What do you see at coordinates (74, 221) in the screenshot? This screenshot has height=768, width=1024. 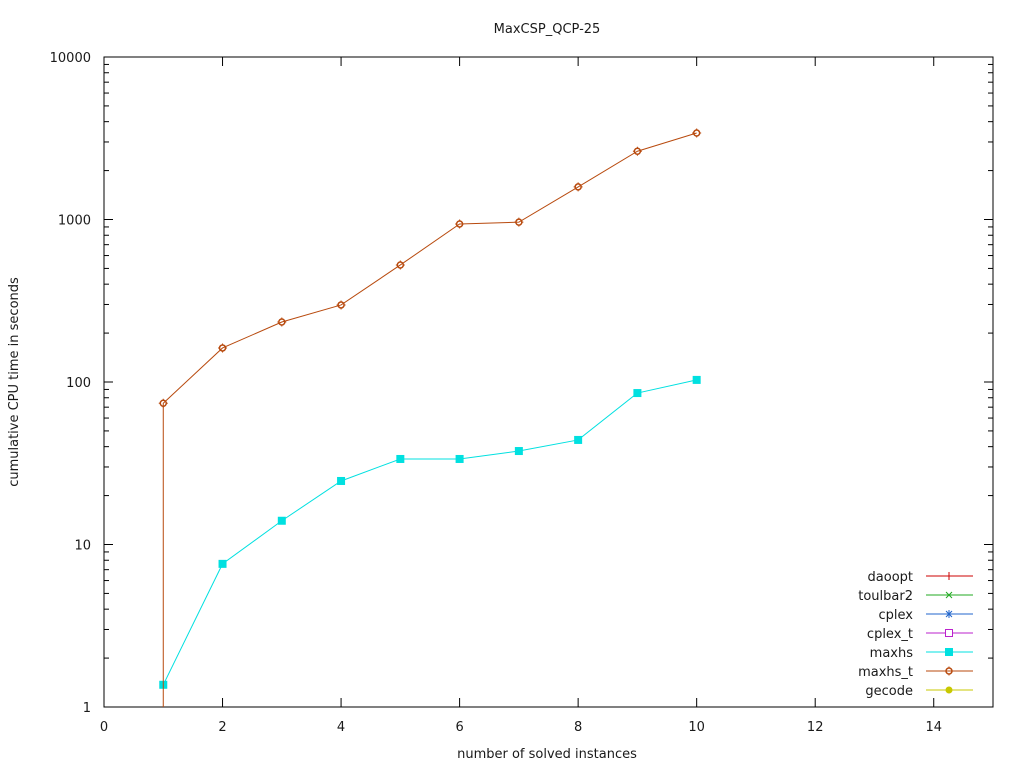 I see `y-tick-label: 1000` at bounding box center [74, 221].